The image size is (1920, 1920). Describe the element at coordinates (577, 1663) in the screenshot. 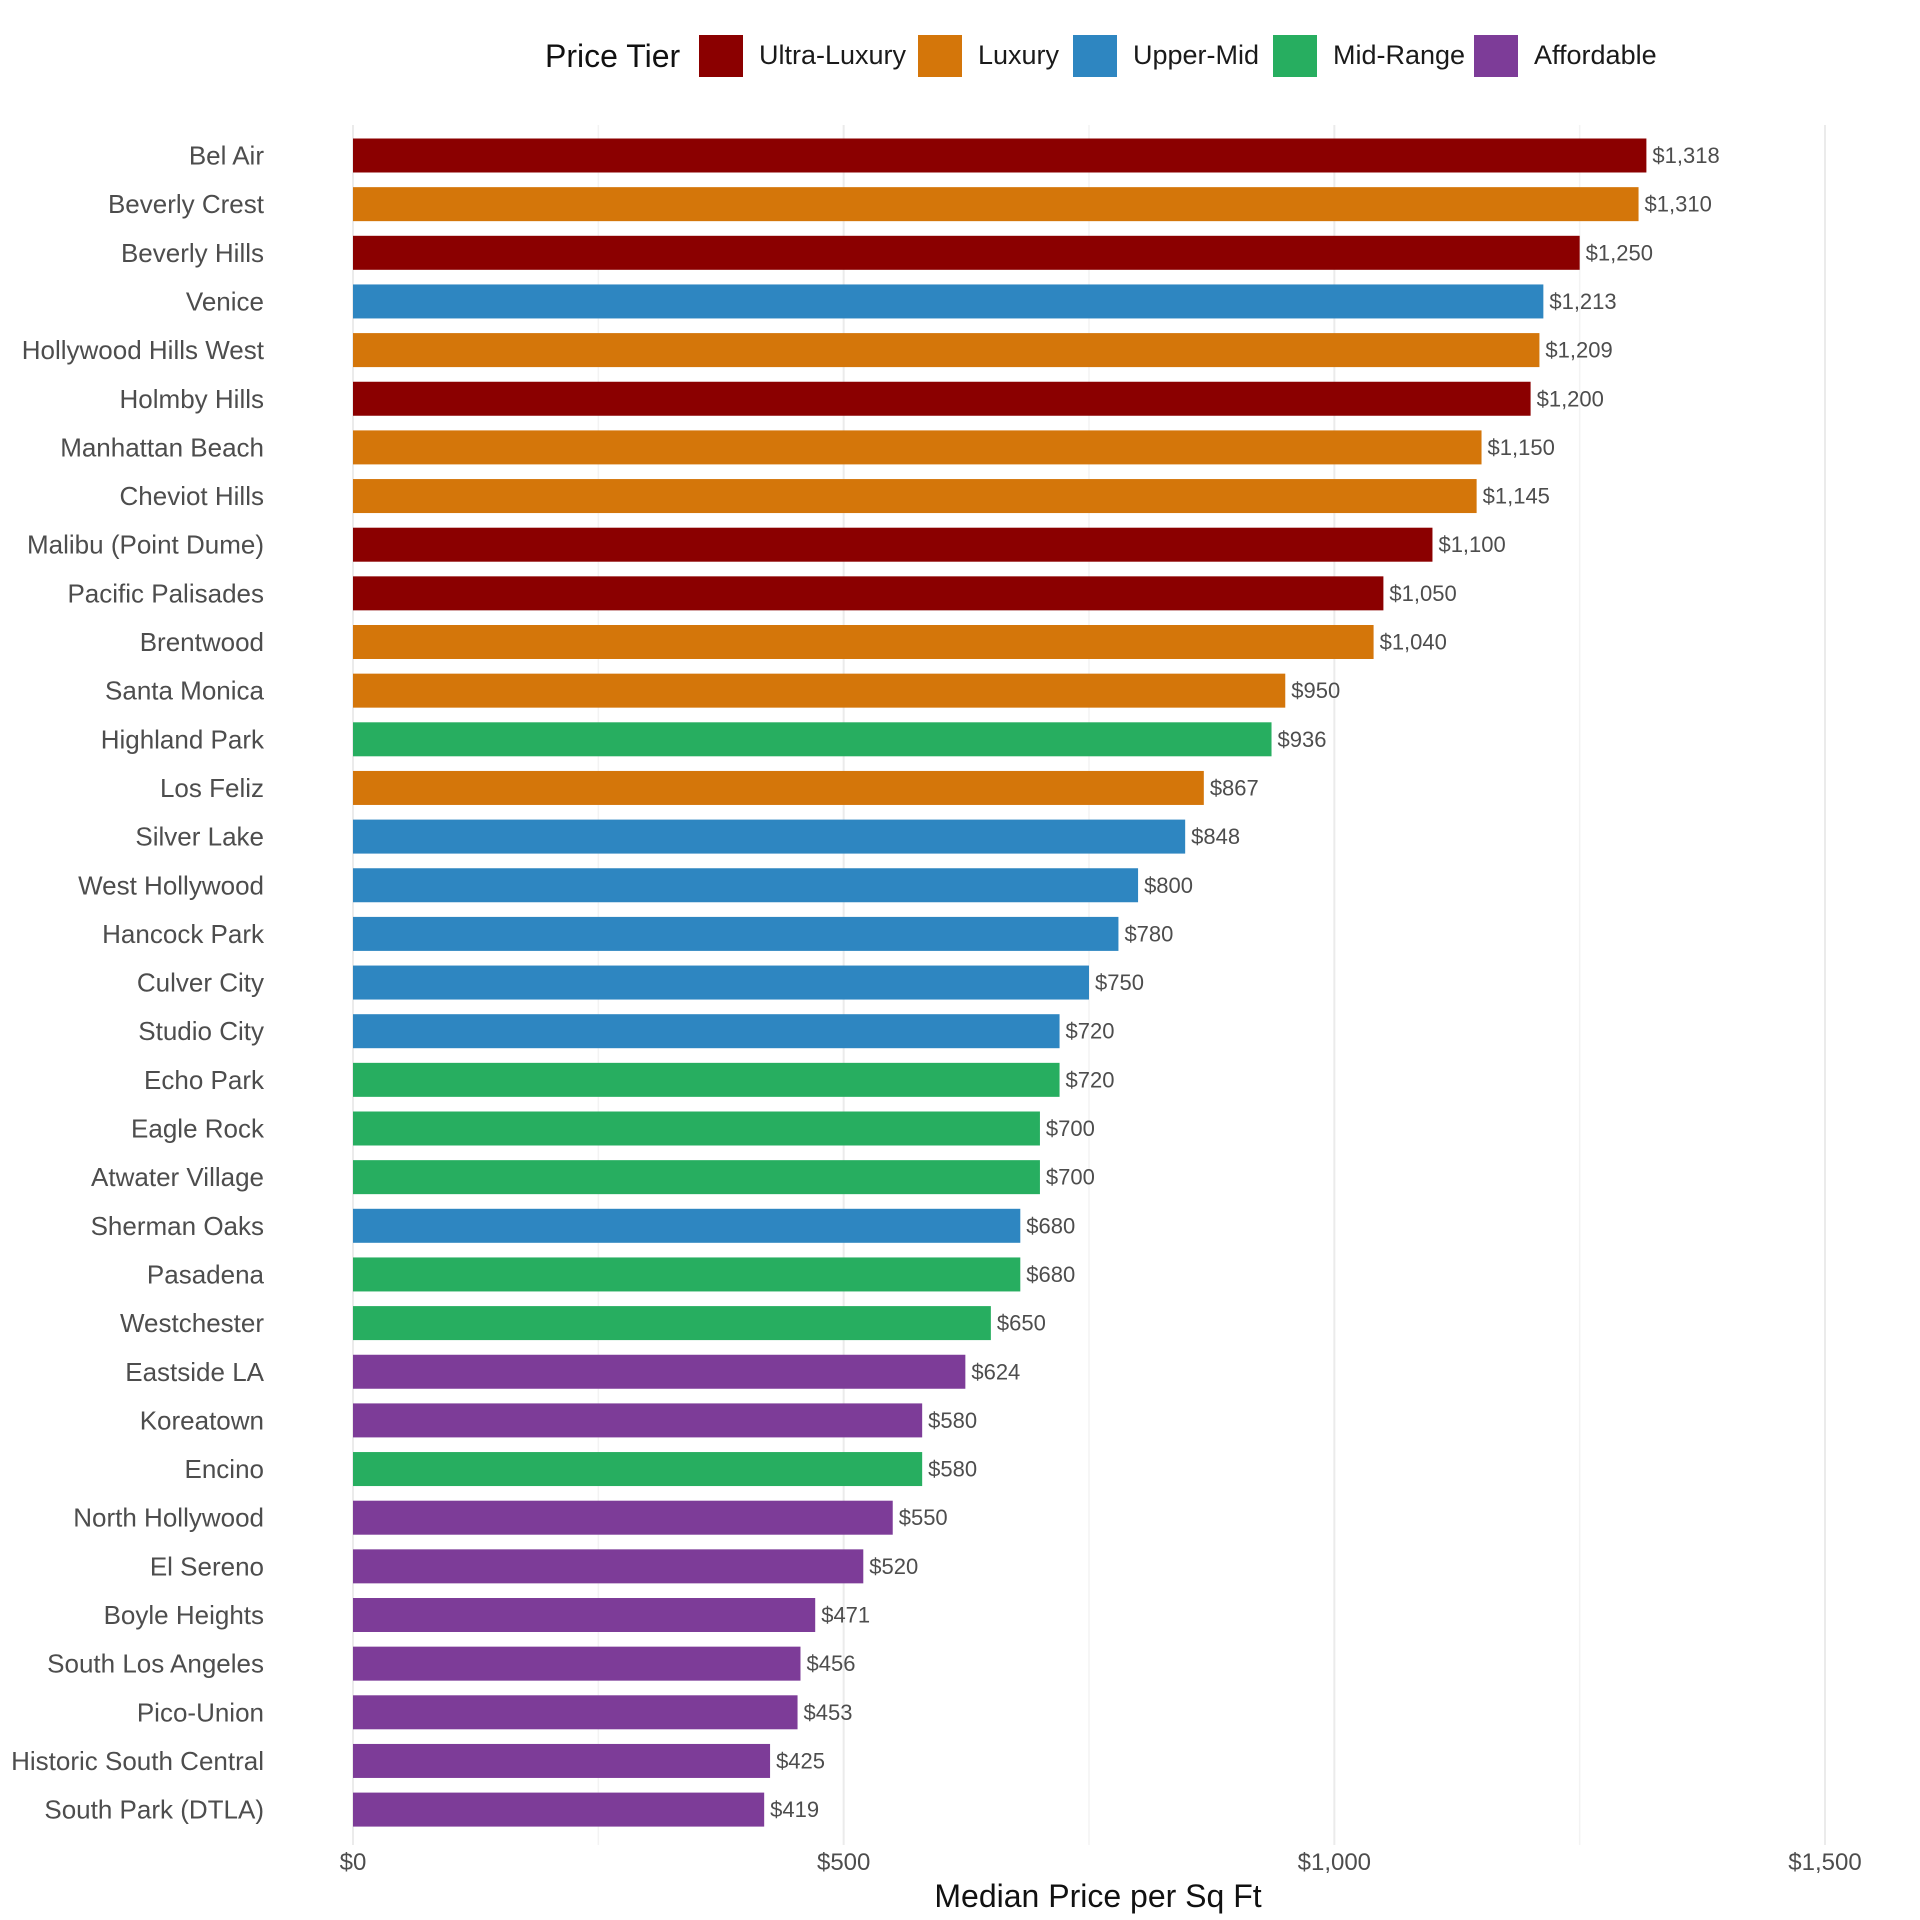

I see `bar-south-los-angeles` at that location.